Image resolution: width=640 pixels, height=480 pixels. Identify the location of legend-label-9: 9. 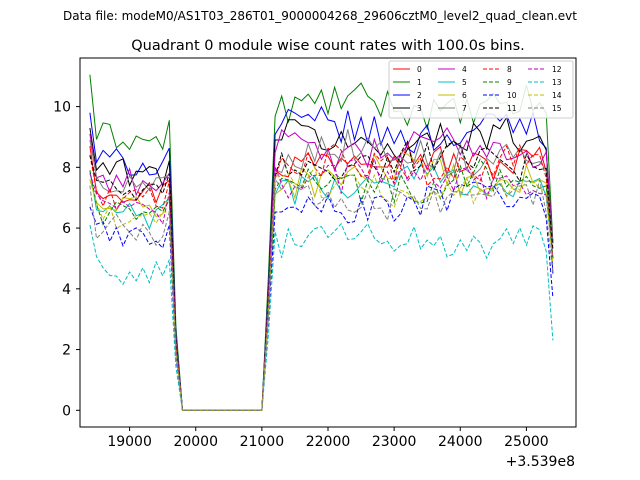
(509, 82).